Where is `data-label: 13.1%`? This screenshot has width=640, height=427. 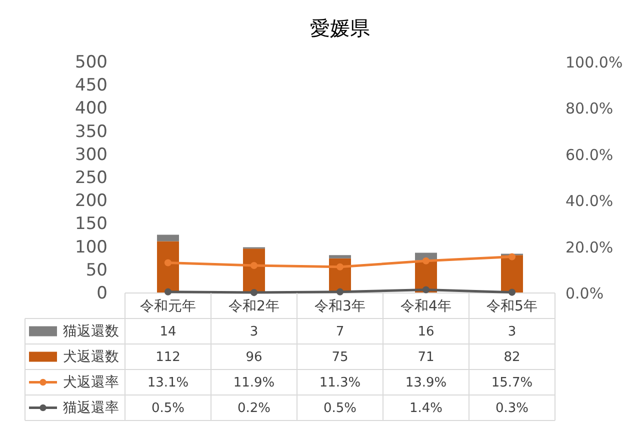 data-label: 13.1% is located at coordinates (168, 382).